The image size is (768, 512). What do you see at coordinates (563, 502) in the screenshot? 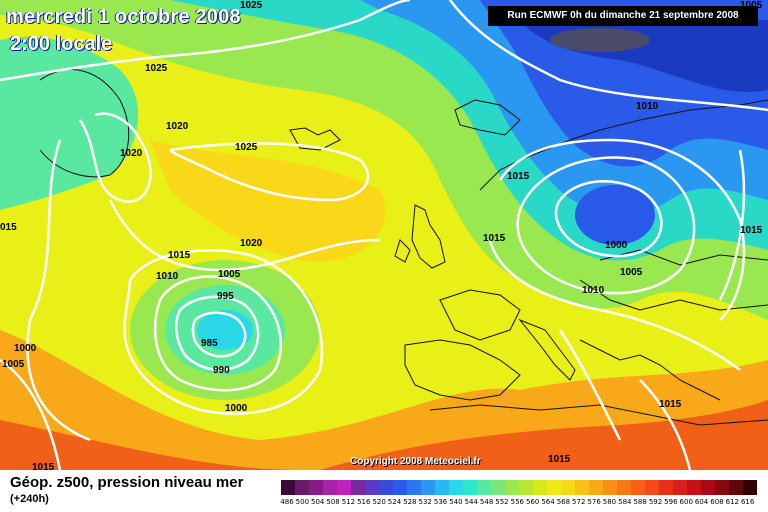
I see `scale-tick-label: 568` at bounding box center [563, 502].